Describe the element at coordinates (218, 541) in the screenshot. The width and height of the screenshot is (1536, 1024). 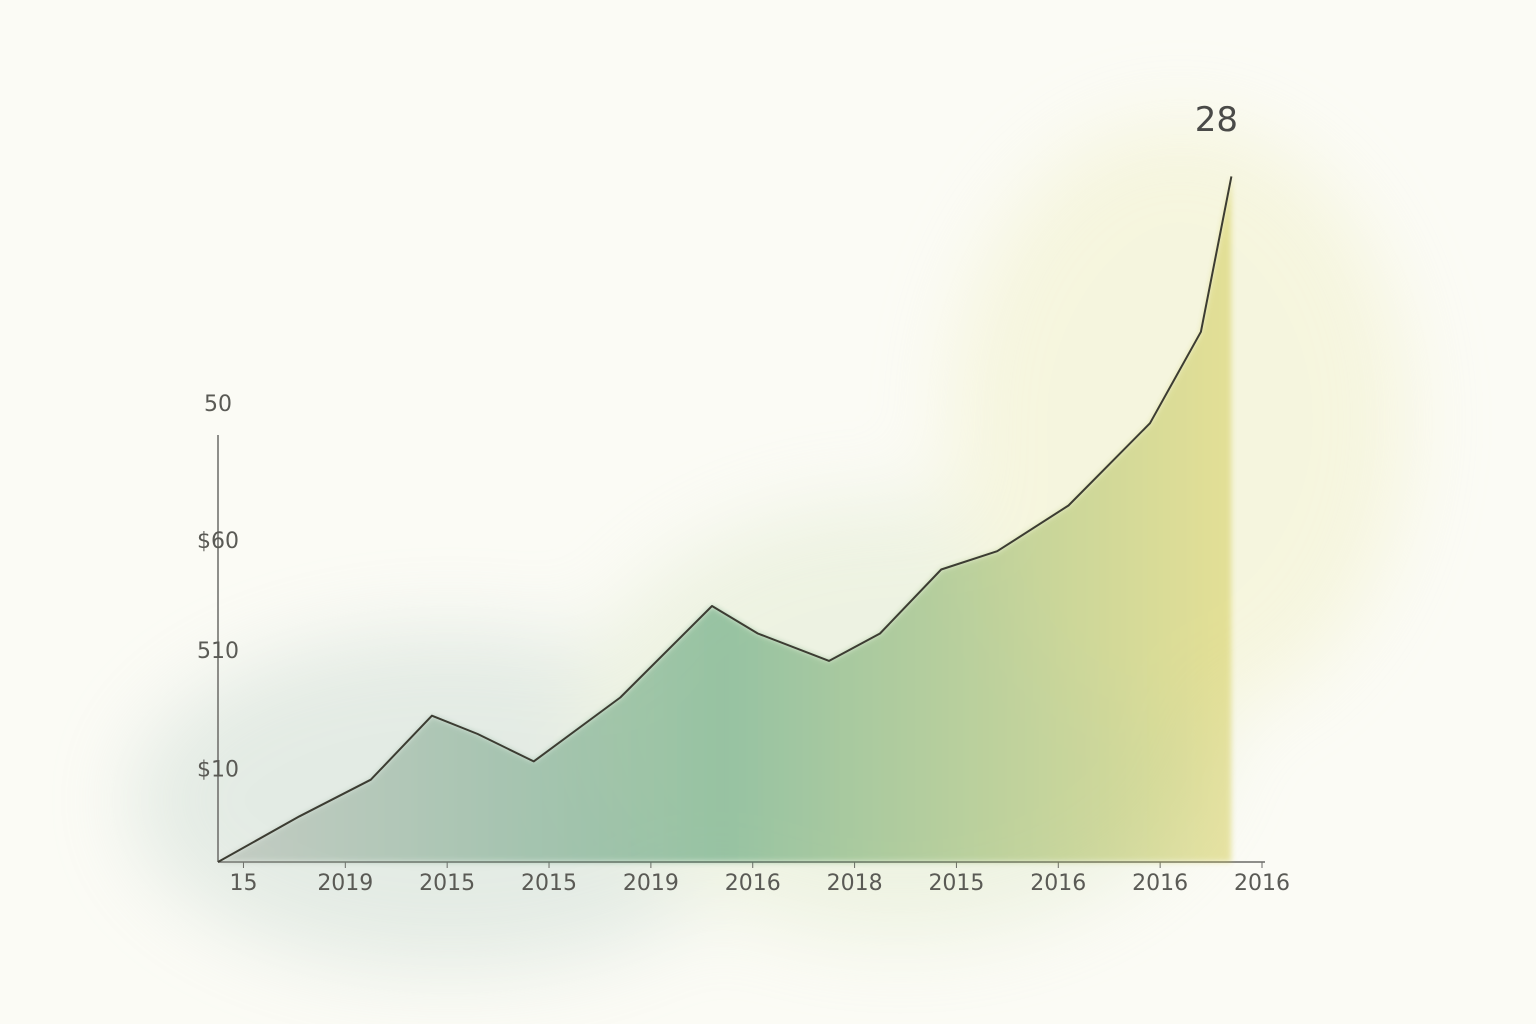
I see `y-tick-label: $60` at that location.